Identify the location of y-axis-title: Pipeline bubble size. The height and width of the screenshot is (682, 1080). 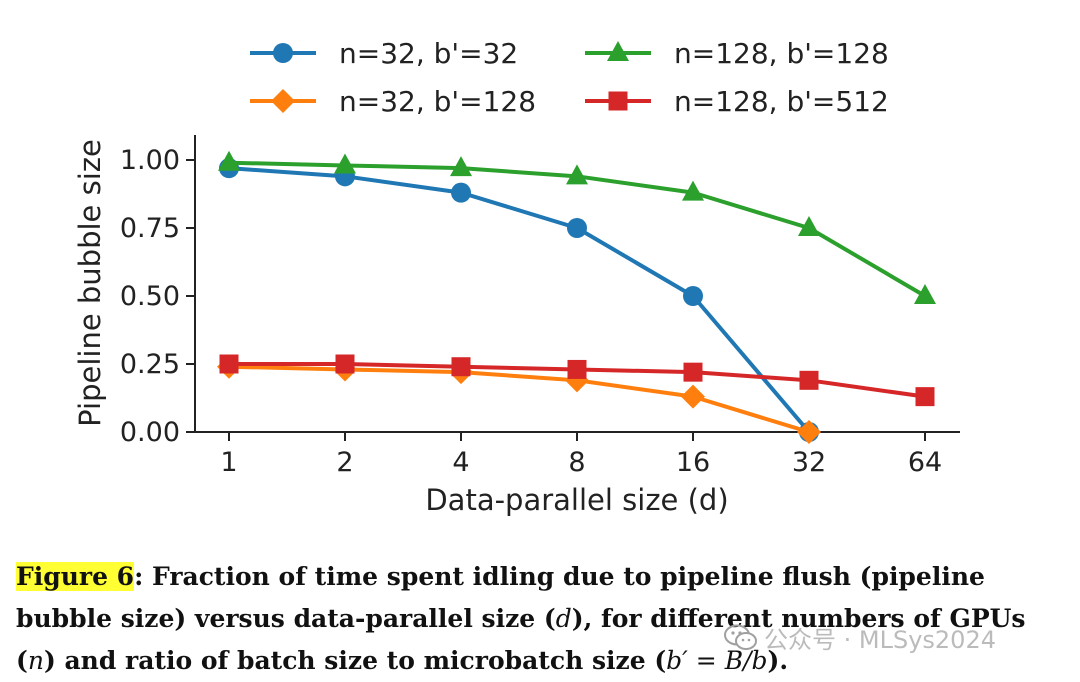
(90, 283).